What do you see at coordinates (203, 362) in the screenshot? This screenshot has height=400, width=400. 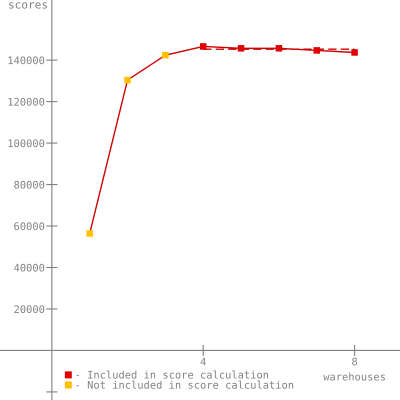 I see `x-tick-label: 4` at bounding box center [203, 362].